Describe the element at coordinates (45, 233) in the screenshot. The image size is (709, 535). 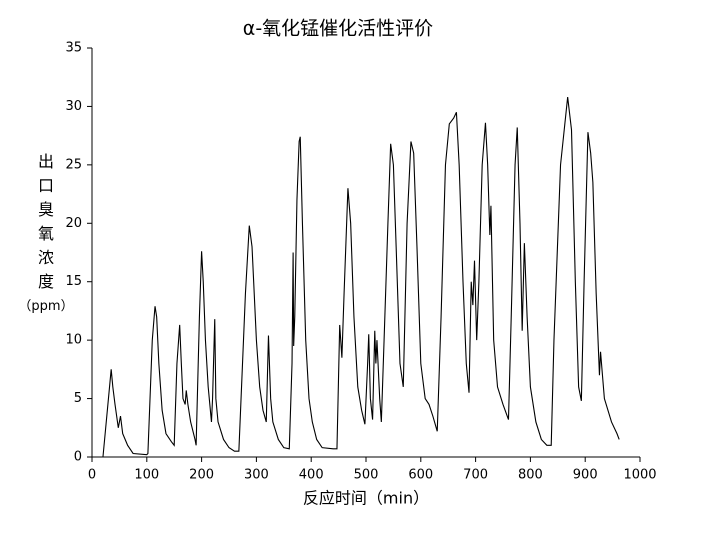
I see `y-axis-label: 出口臭氧浓度（ppm）` at that location.